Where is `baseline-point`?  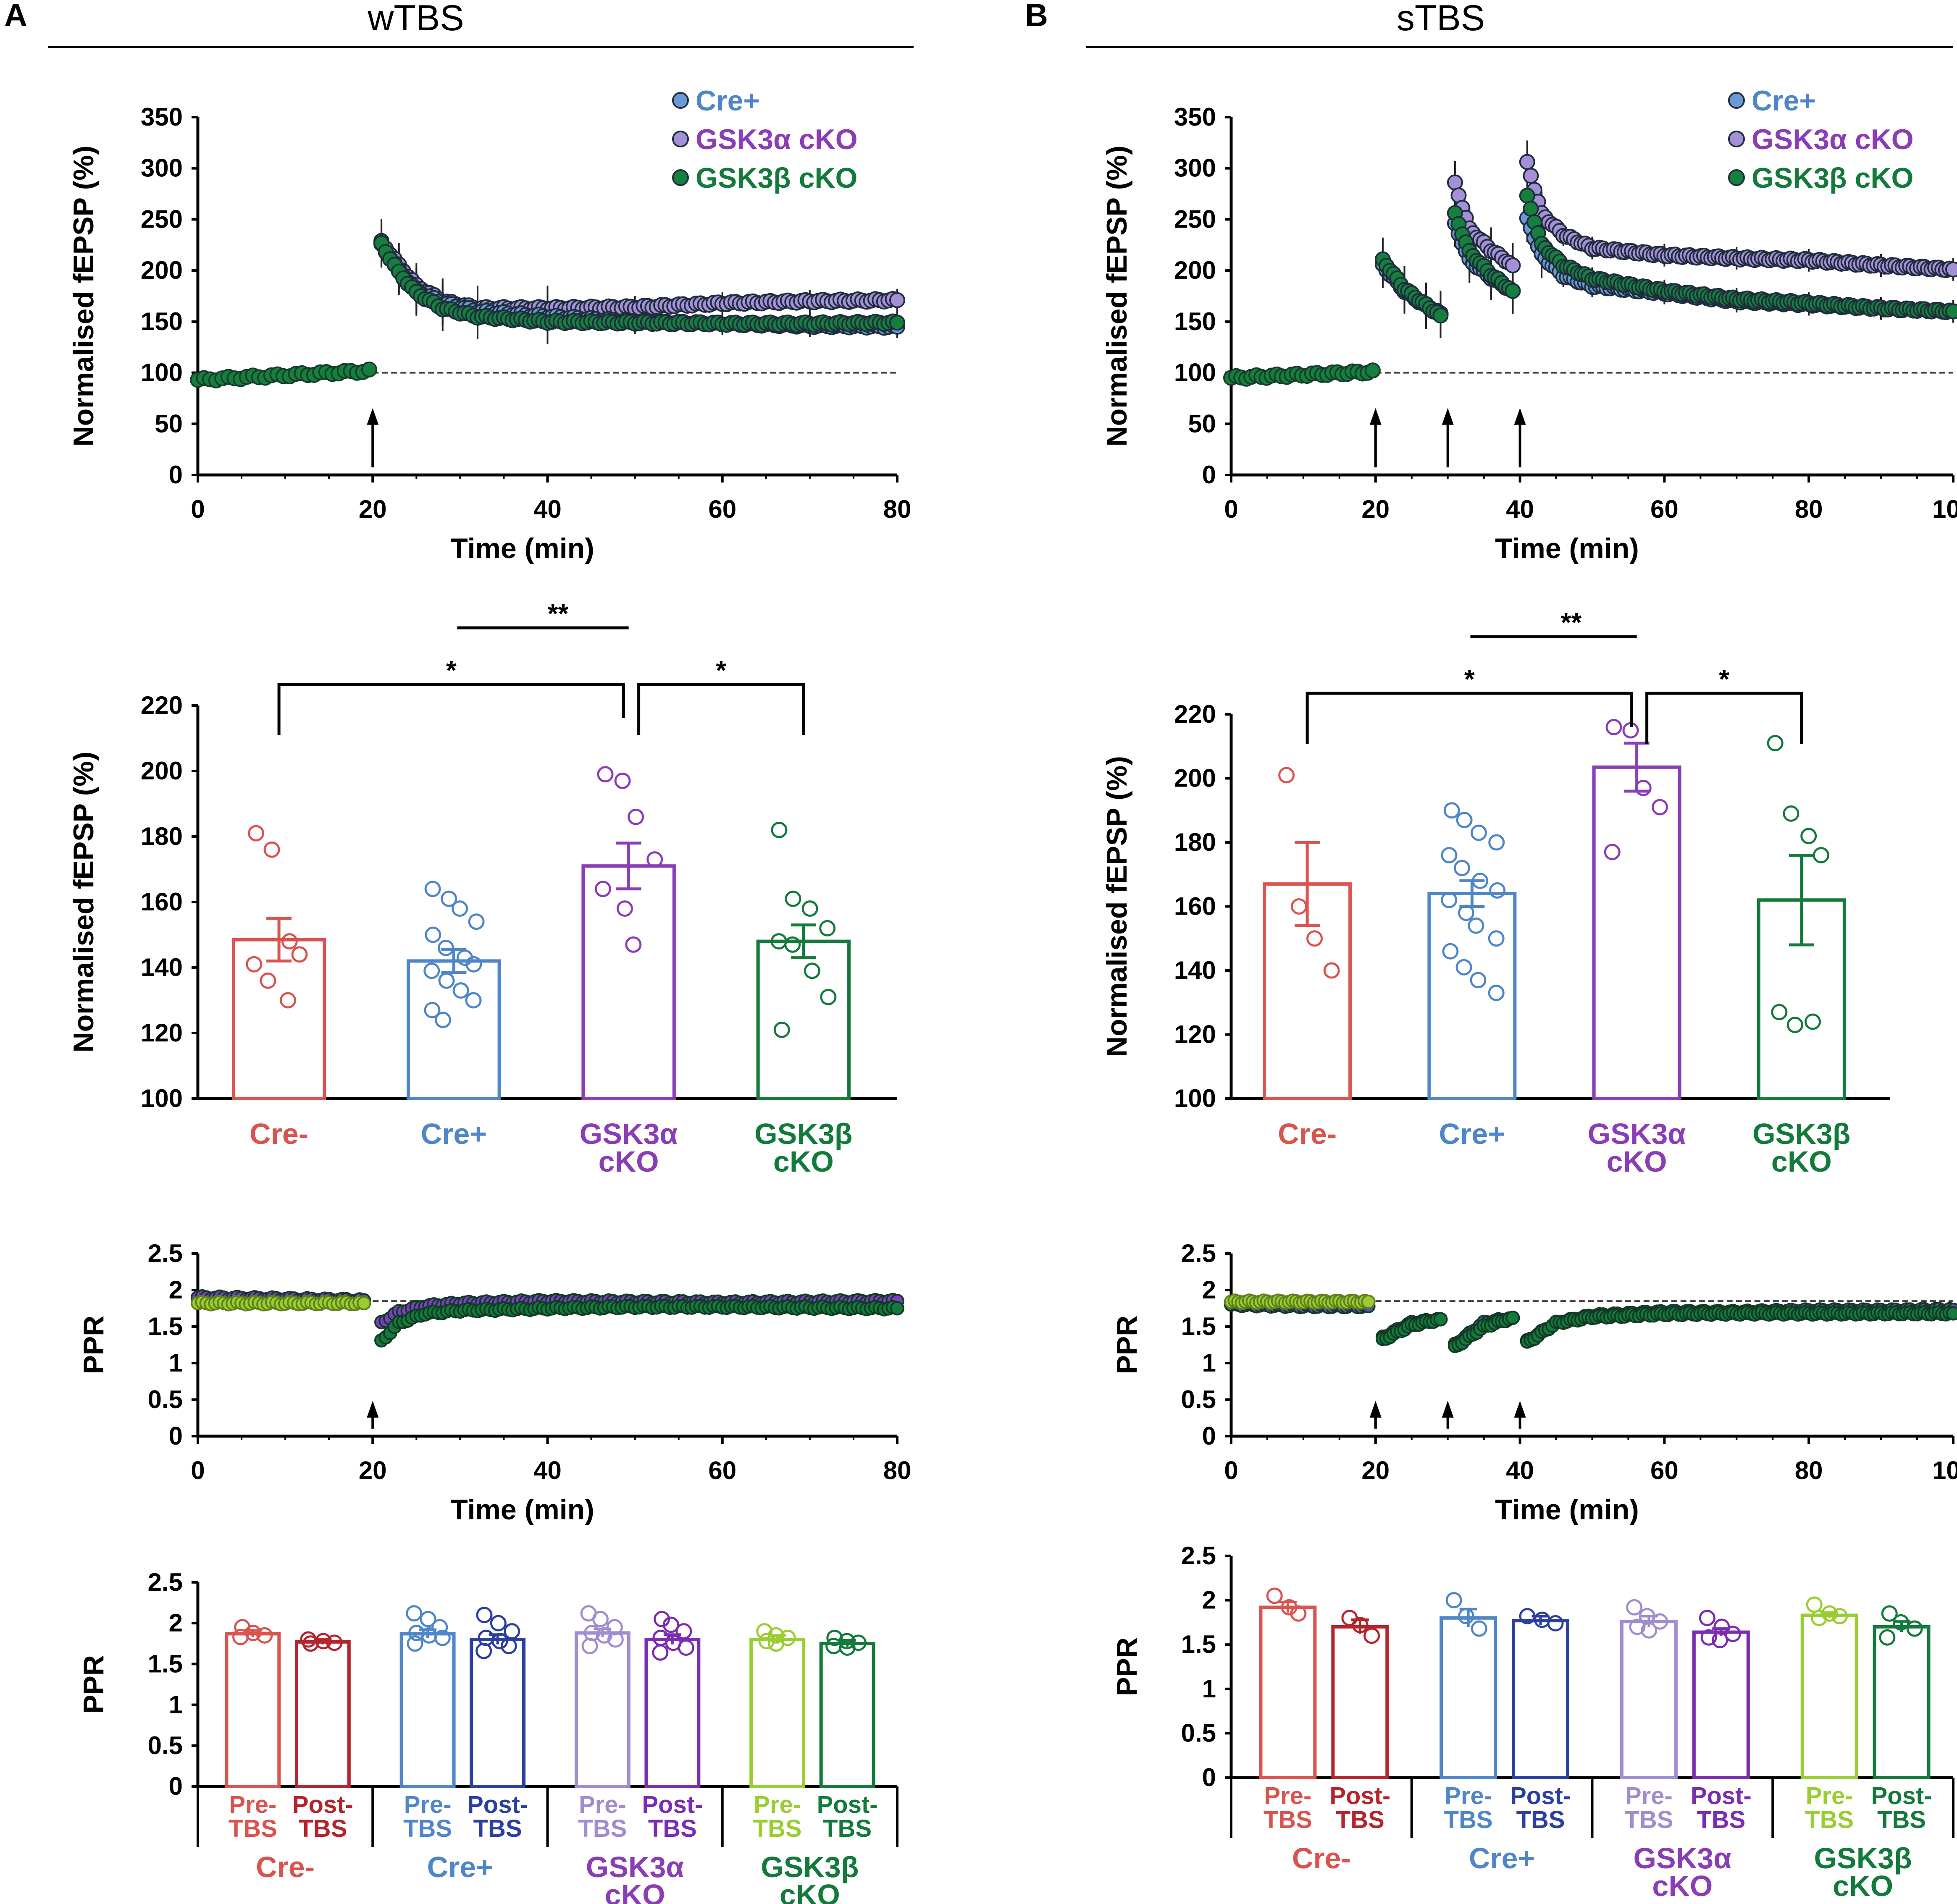
baseline-point is located at coordinates (369, 369).